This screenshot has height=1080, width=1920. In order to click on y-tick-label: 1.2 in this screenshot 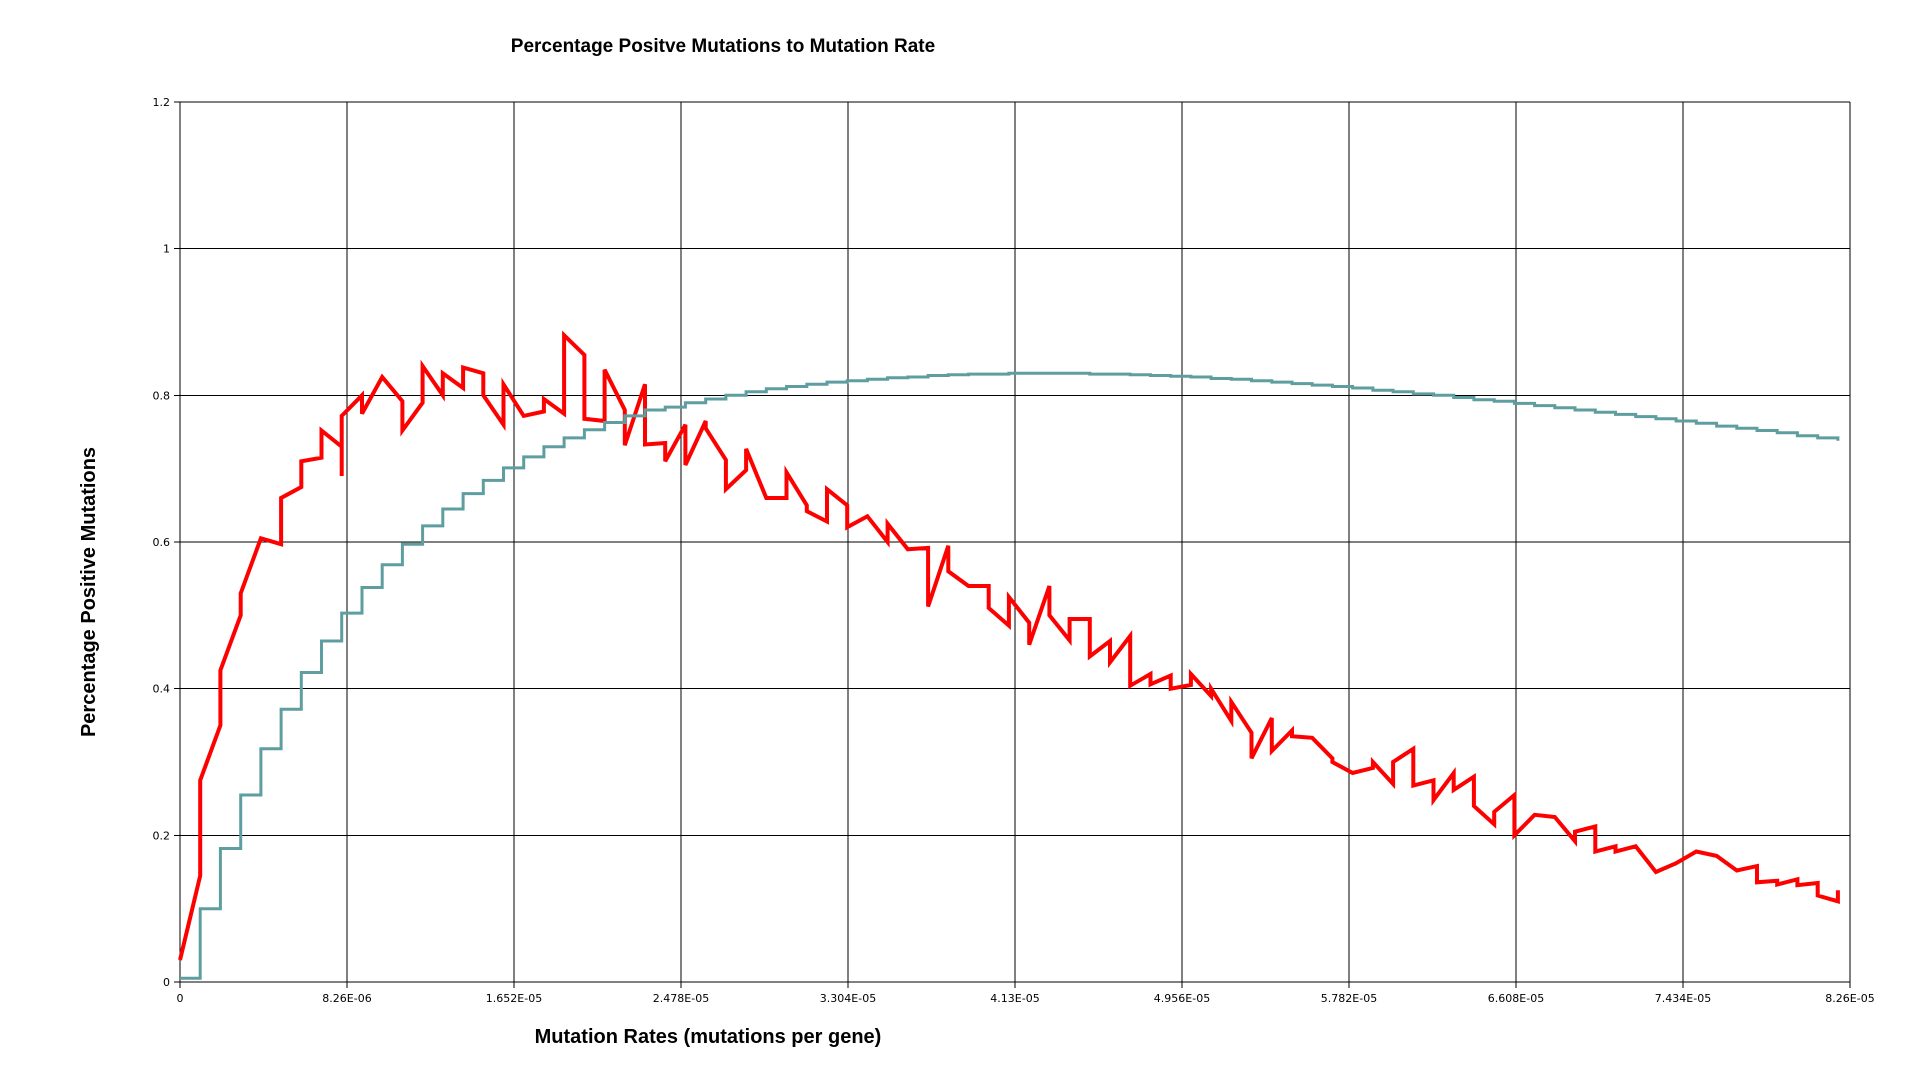, I will do `click(162, 102)`.